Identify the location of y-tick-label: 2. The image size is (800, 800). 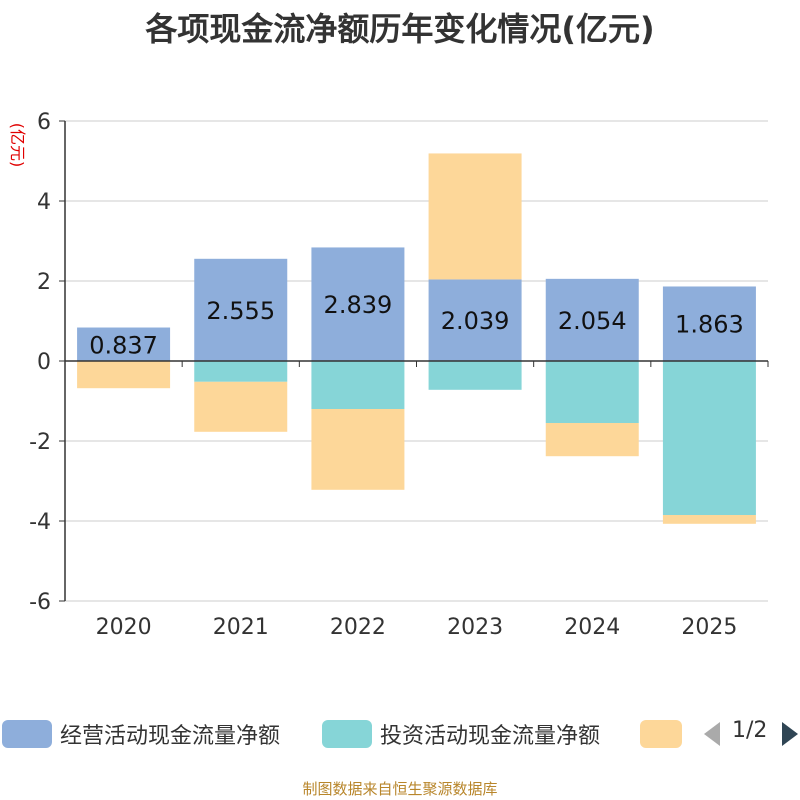
(44, 282).